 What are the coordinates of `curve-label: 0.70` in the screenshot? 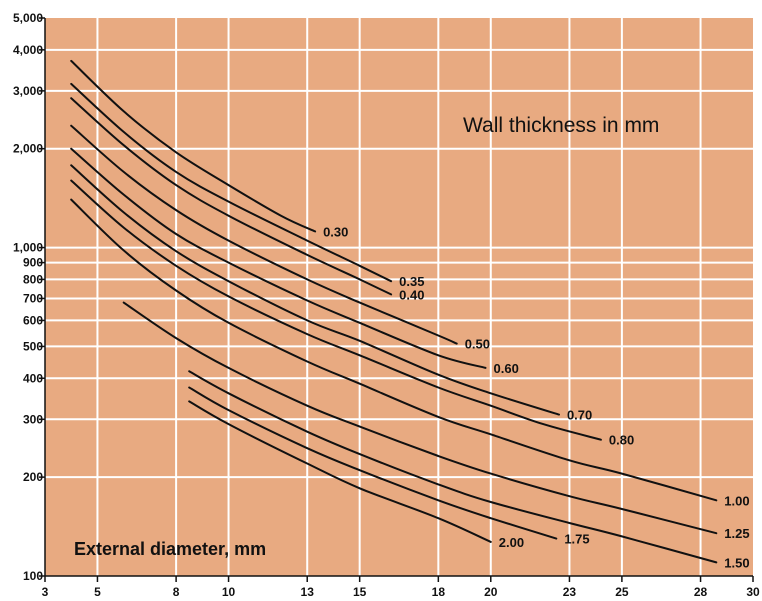 It's located at (579, 415).